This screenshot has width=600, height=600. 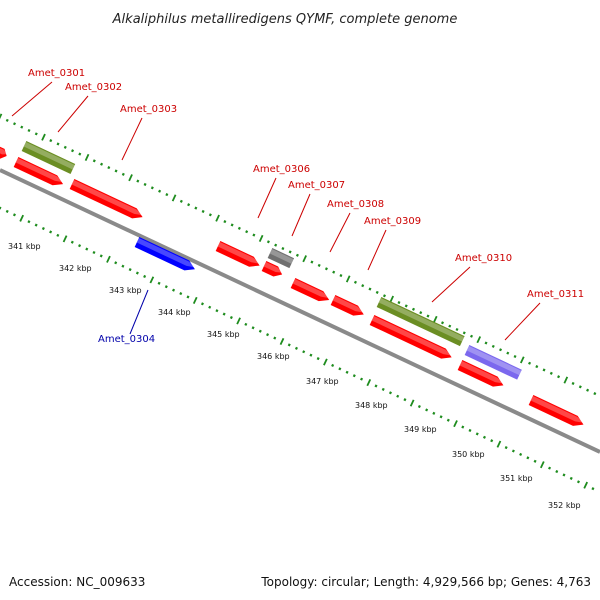 I want to click on gene-label: Amet_0303, so click(x=148, y=109).